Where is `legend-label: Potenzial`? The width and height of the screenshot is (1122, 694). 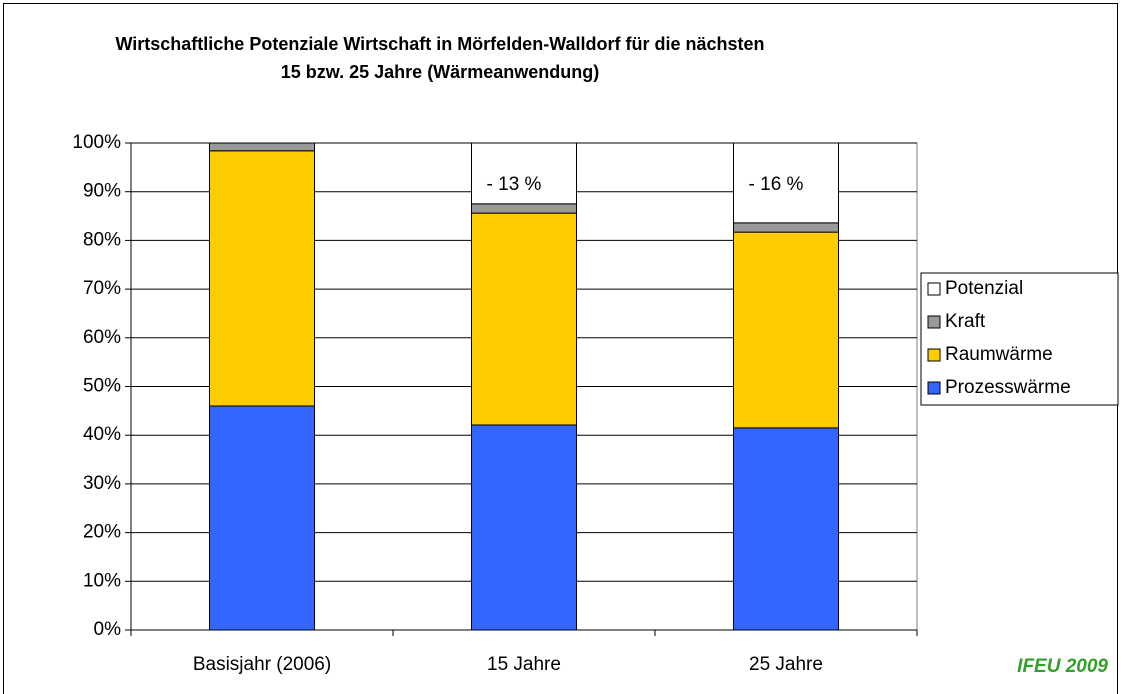 legend-label: Potenzial is located at coordinates (984, 288).